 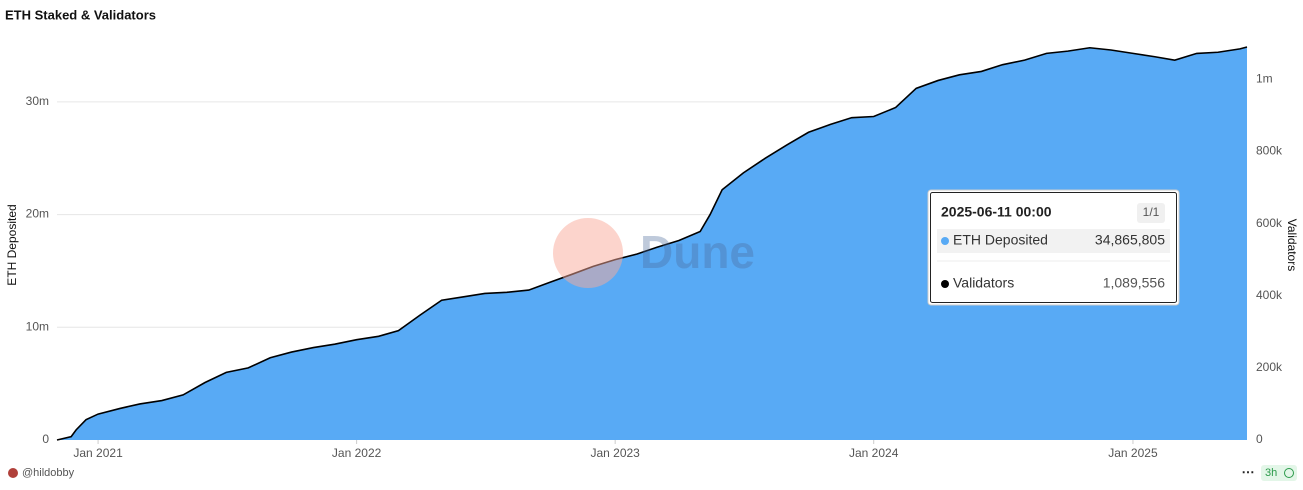 What do you see at coordinates (1269, 151) in the screenshot?
I see `y2-tick-label: 800k` at bounding box center [1269, 151].